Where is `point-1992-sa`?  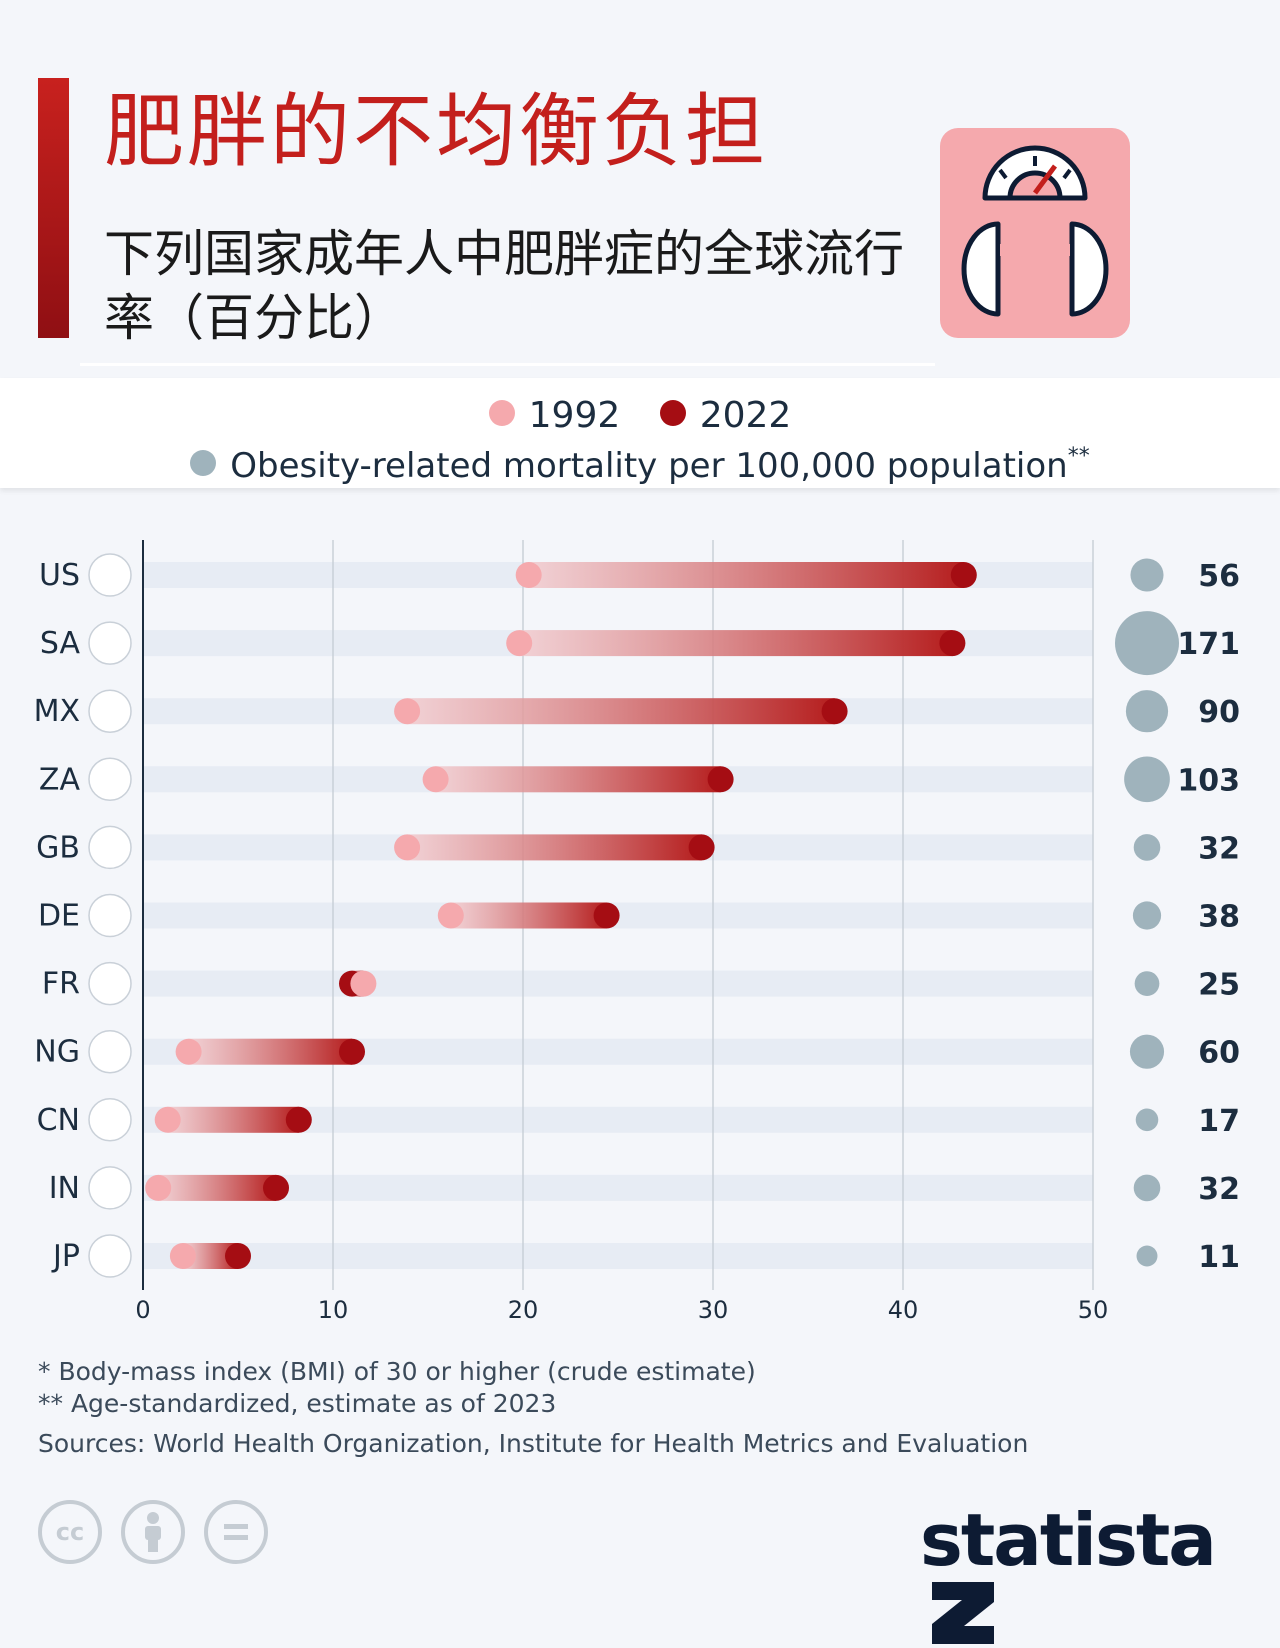
point-1992-sa is located at coordinates (519, 643).